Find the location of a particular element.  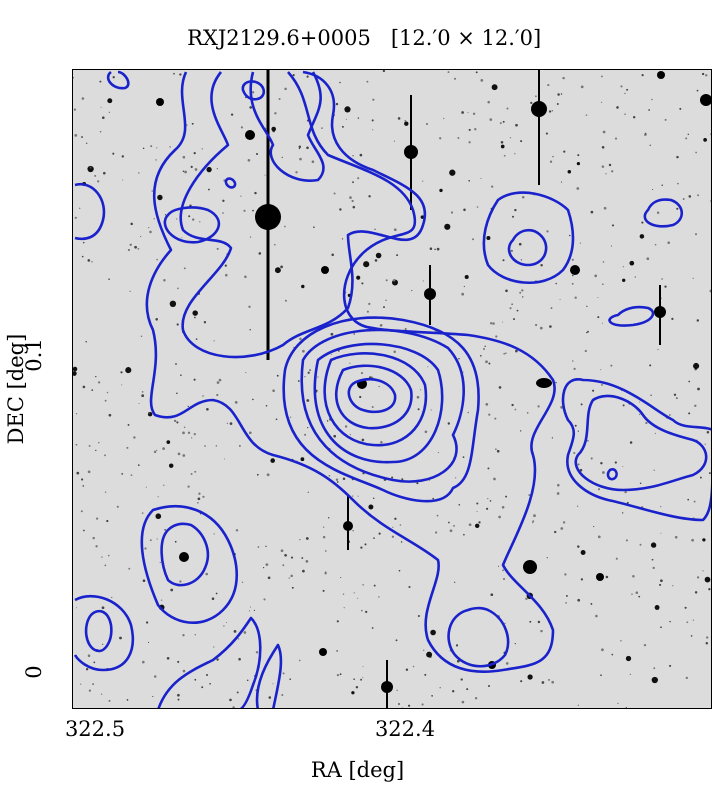

x-tick-label: 322.5 is located at coordinates (95, 729).